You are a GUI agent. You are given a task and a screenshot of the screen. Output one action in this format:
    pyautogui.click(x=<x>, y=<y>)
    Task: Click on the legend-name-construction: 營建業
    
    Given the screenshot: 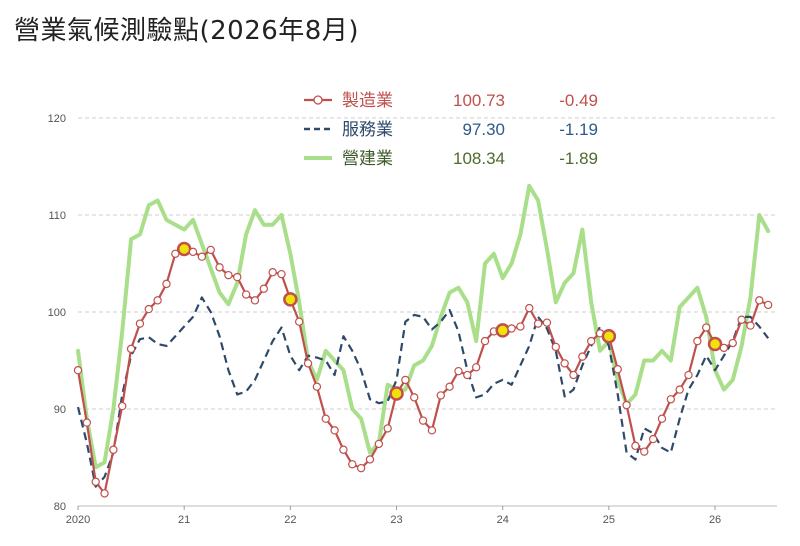 What is the action you would take?
    pyautogui.click(x=367, y=159)
    